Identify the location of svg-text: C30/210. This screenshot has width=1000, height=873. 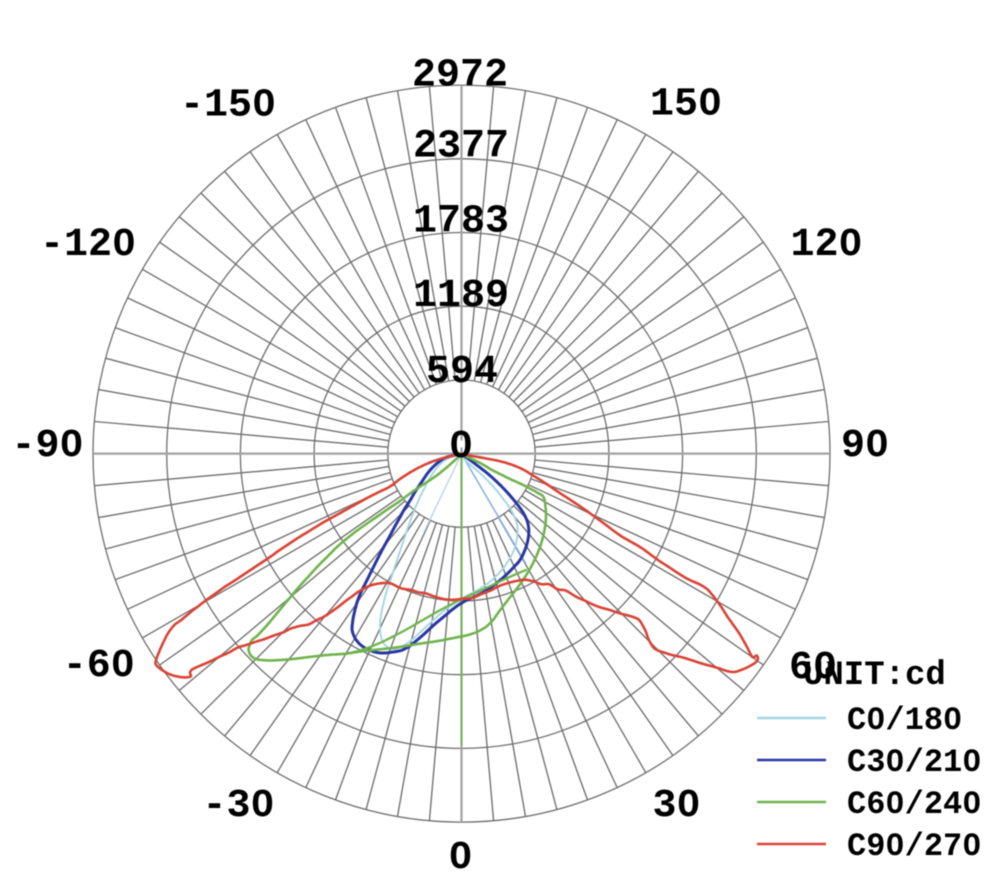
(914, 762).